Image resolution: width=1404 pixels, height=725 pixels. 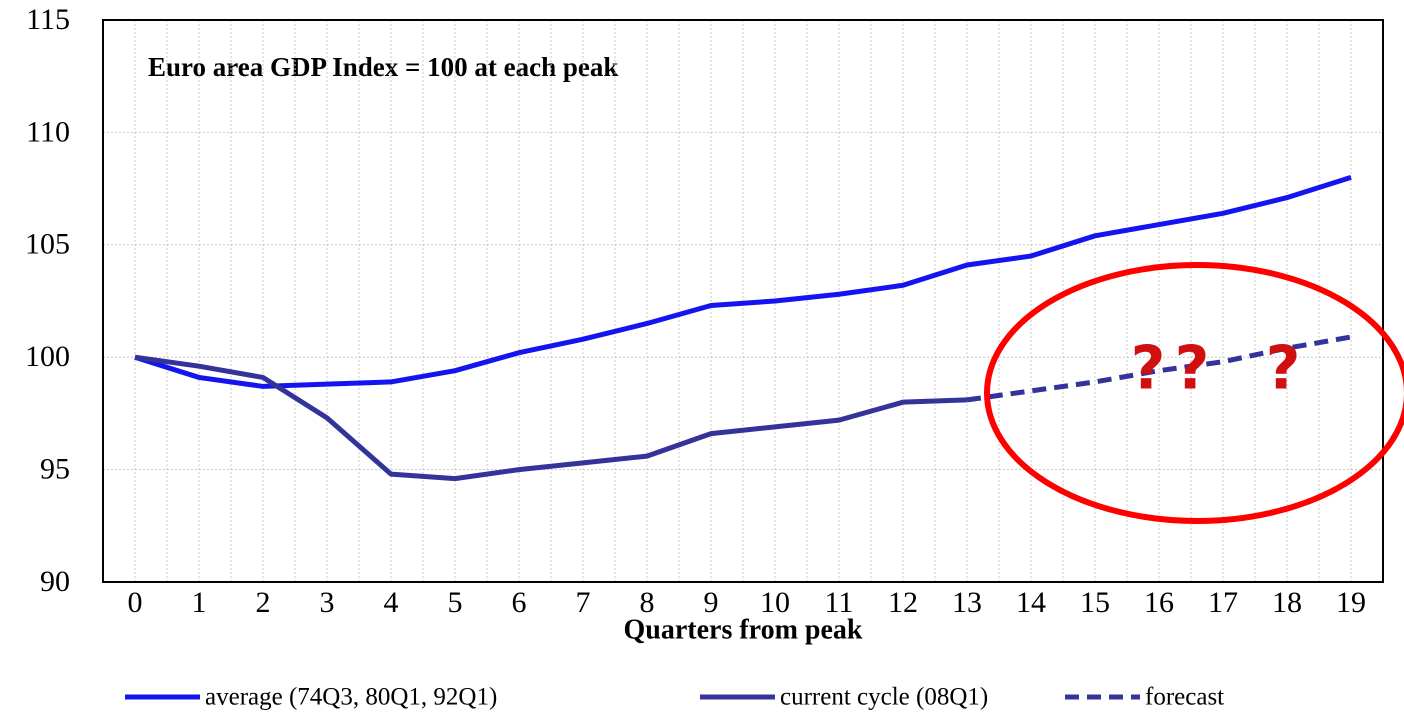 What do you see at coordinates (743, 629) in the screenshot?
I see `x-axis-label: Quarters from peak` at bounding box center [743, 629].